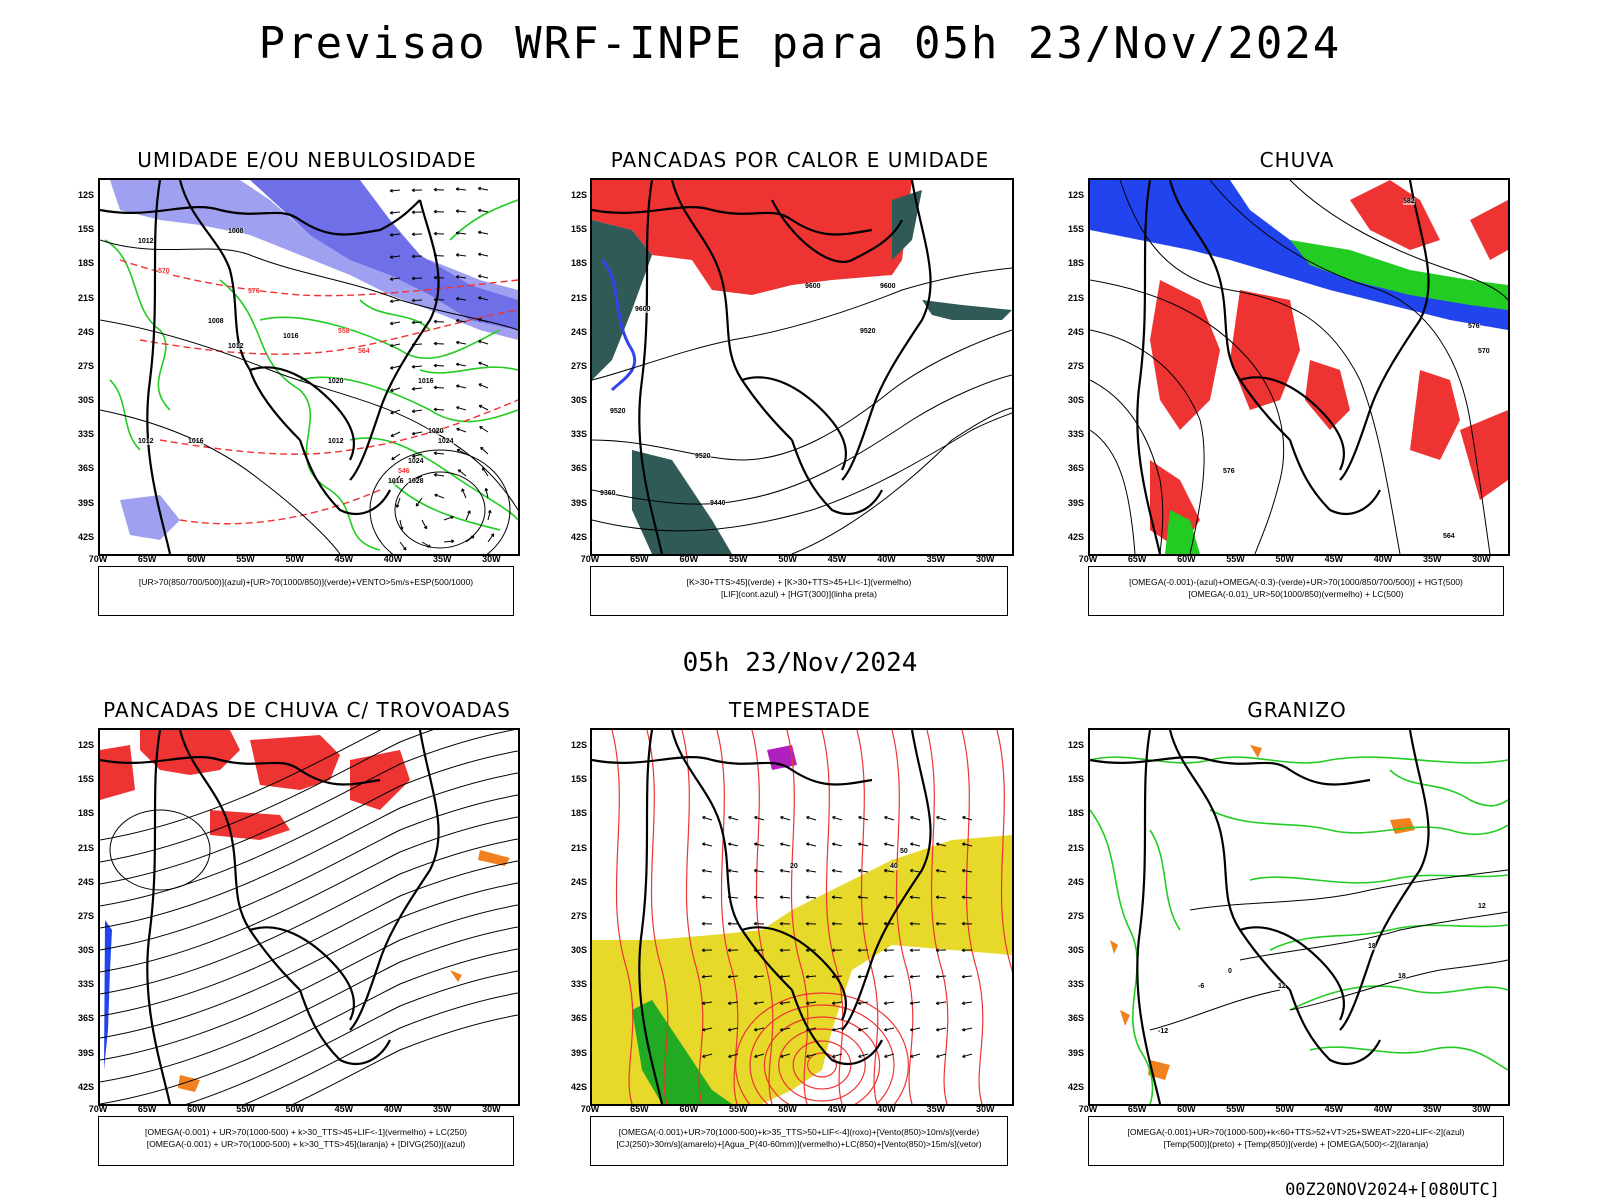 The height and width of the screenshot is (1200, 1600). What do you see at coordinates (1075, 881) in the screenshot?
I see `lat-tick-label: 24S` at bounding box center [1075, 881].